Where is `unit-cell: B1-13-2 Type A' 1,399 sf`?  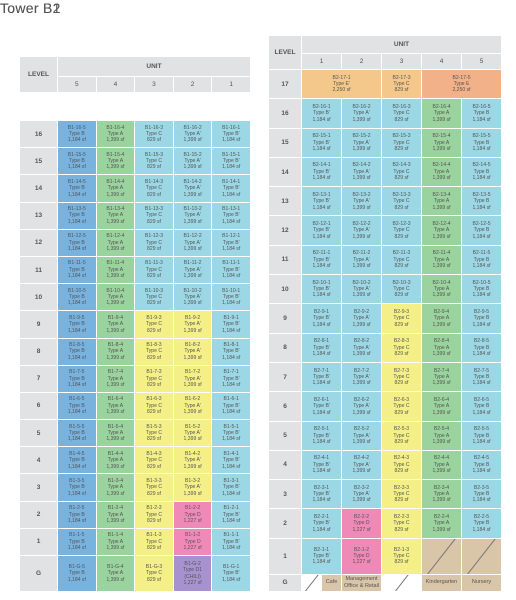
unit-cell: B1-13-2 Type A' 1,399 sf is located at coordinates (192, 215).